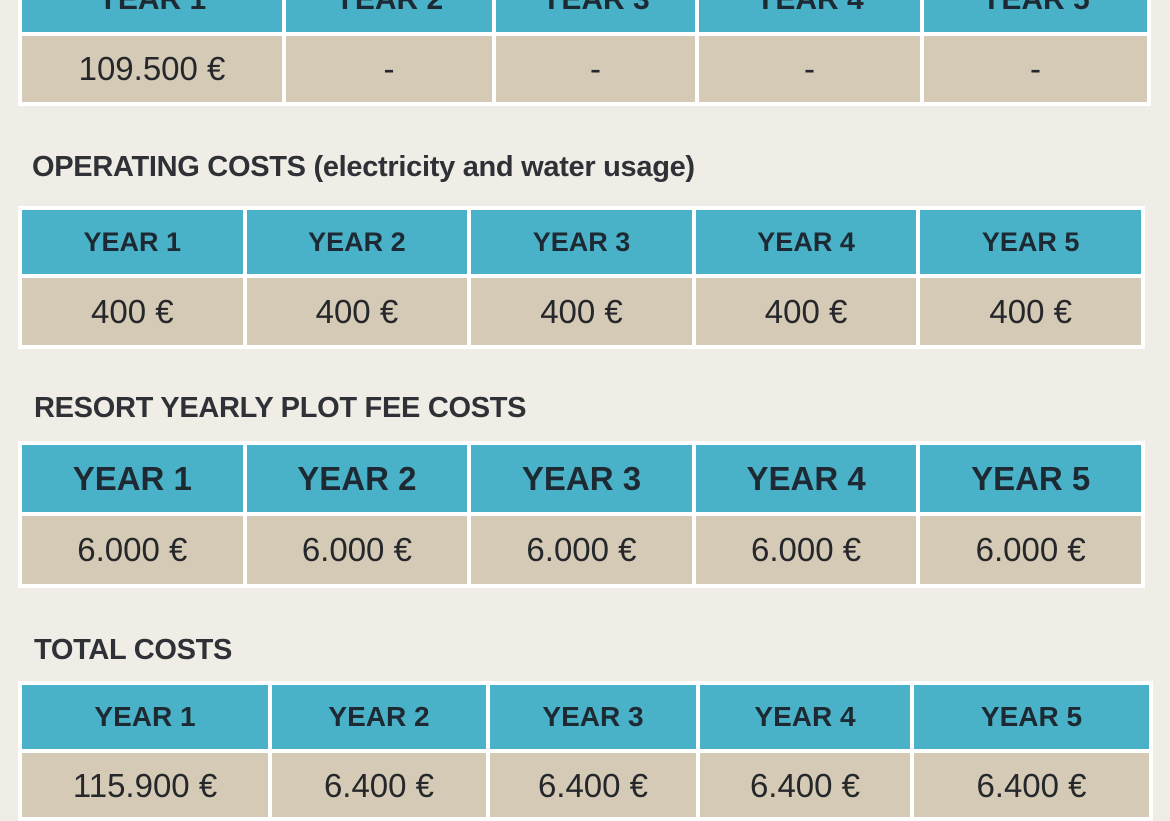 This screenshot has height=821, width=1170. I want to click on value-year-2: 6.400 €, so click(379, 785).